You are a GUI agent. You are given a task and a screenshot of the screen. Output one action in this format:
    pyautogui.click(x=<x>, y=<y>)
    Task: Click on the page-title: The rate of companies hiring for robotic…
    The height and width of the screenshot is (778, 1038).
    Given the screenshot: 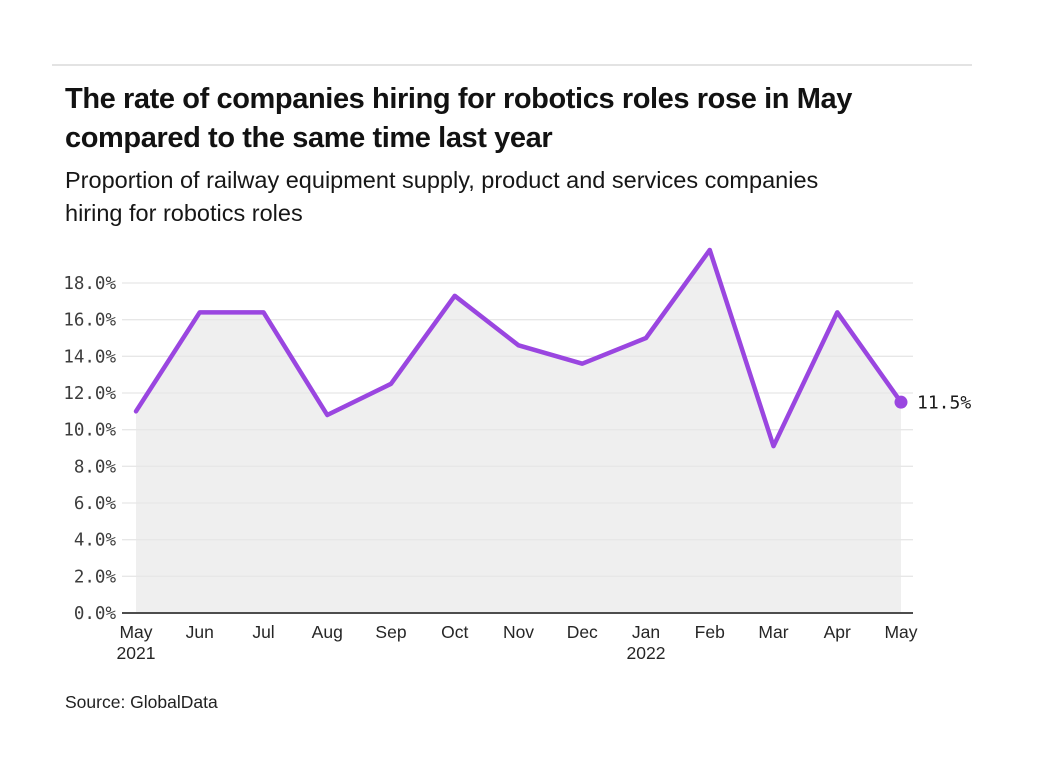 What is the action you would take?
    pyautogui.click(x=458, y=118)
    